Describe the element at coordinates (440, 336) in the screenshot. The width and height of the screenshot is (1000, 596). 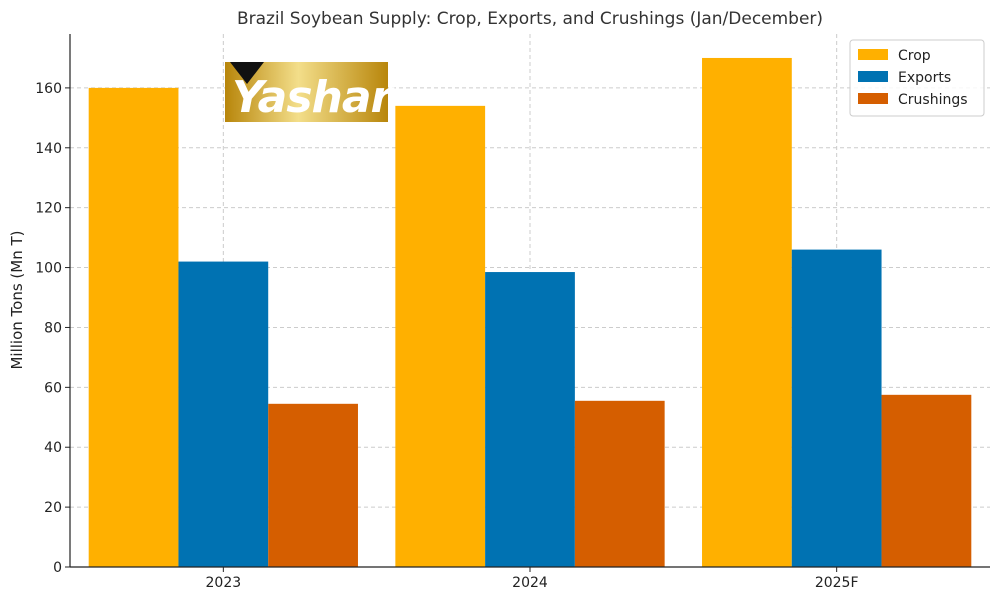
I see `bar-crop-2024` at that location.